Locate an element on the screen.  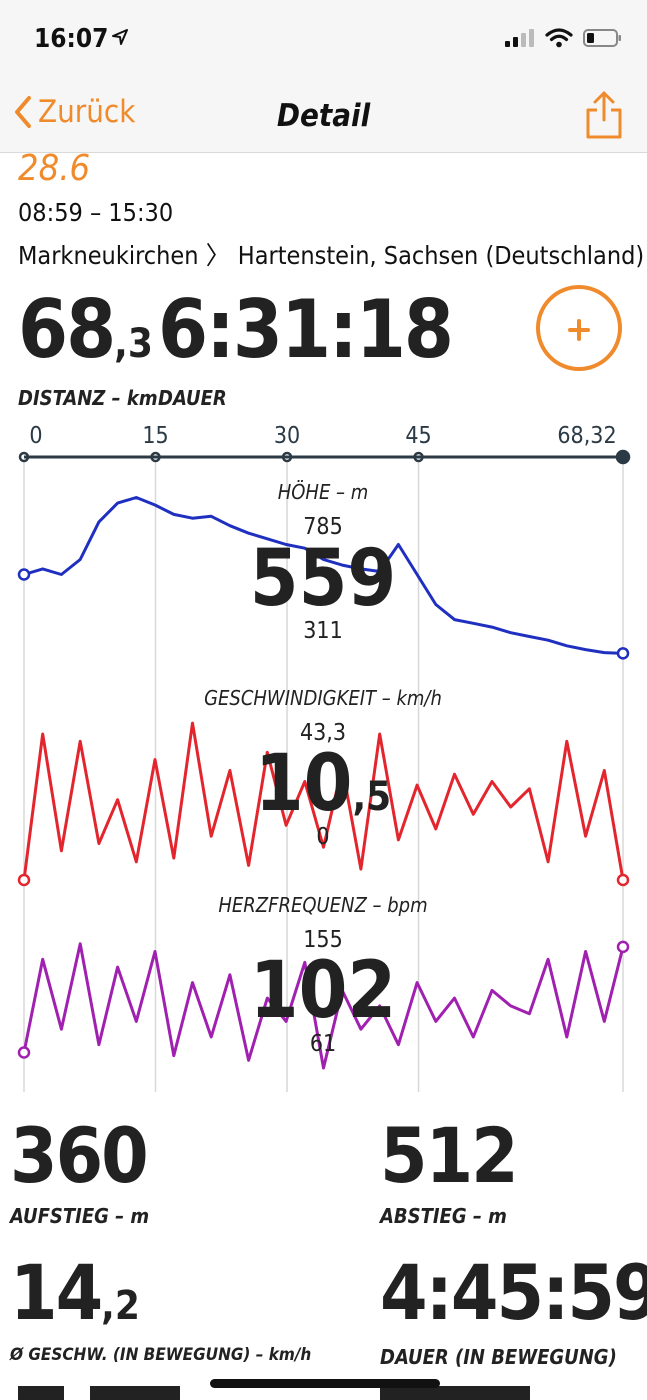
location-arrow-icon is located at coordinates (120, 37).